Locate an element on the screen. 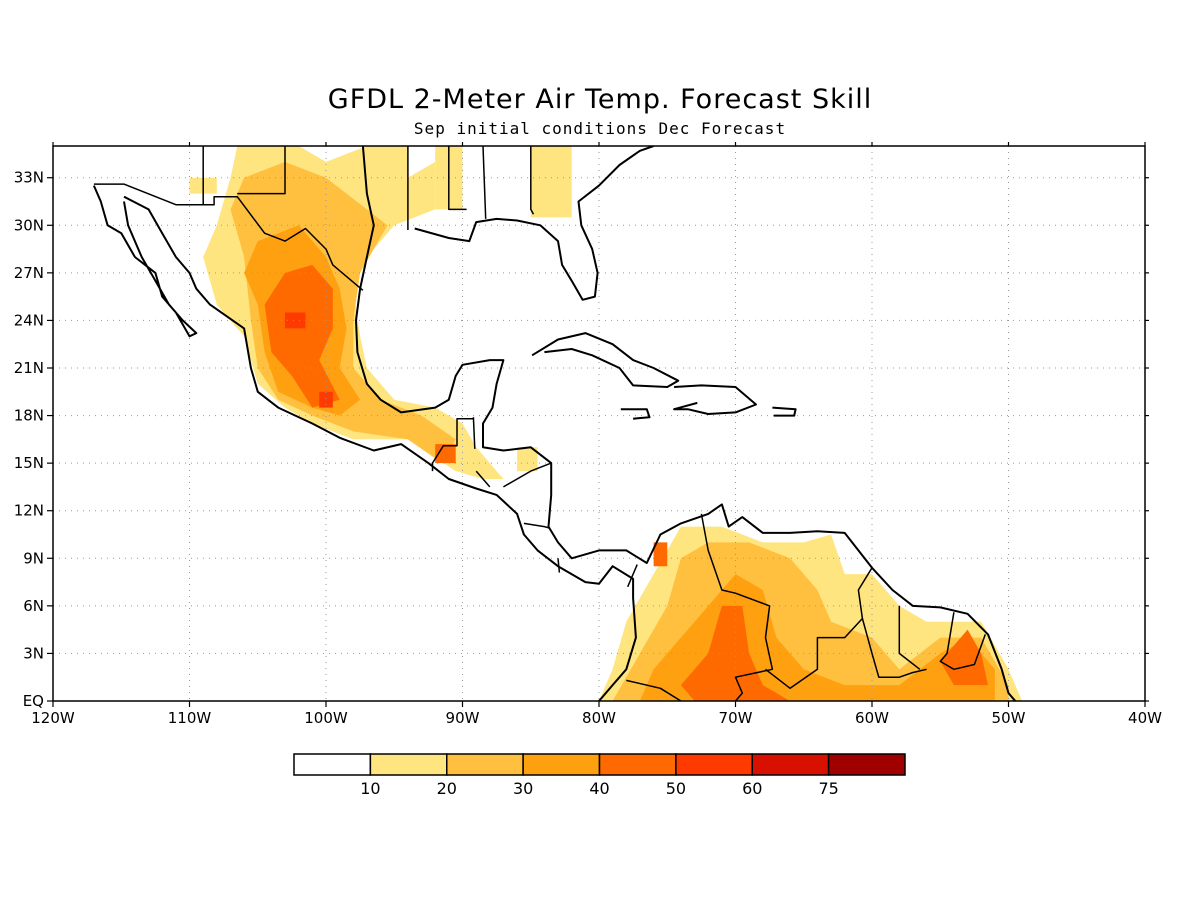 The height and width of the screenshot is (900, 1200). lon-tick-label: 70W is located at coordinates (736, 718).